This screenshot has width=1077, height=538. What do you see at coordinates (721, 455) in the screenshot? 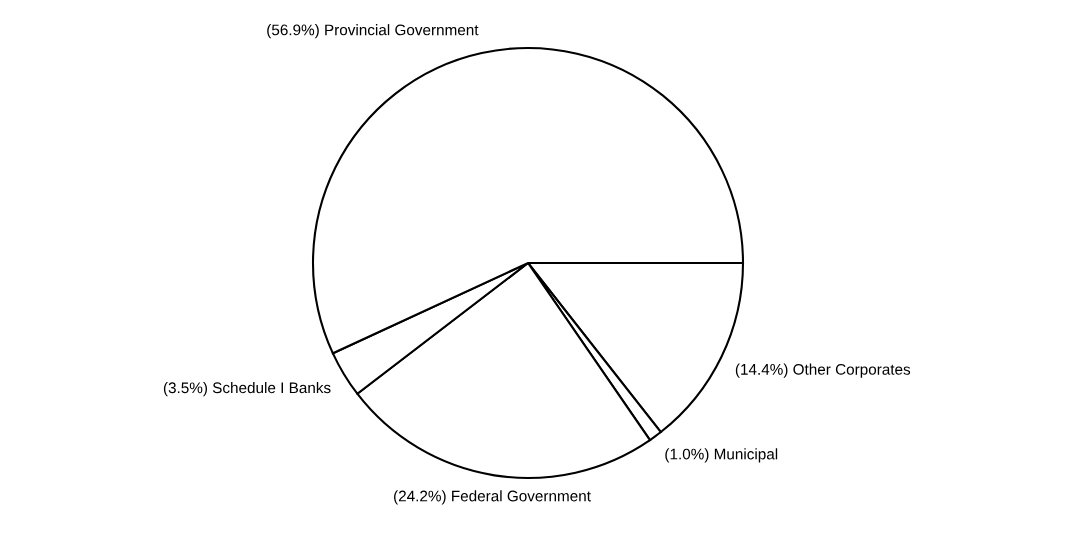
I see `slice-label: (1.0%) Municipal` at bounding box center [721, 455].